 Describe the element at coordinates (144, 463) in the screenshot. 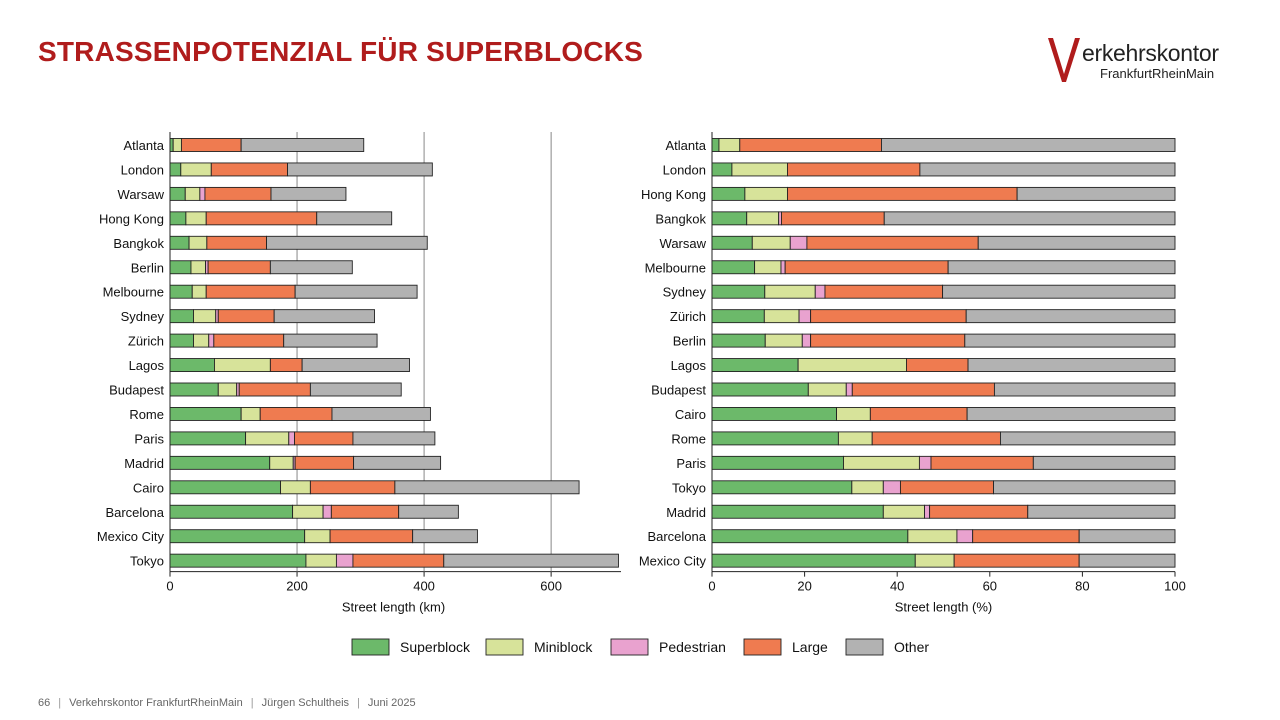

I see `category-label: Madrid` at that location.